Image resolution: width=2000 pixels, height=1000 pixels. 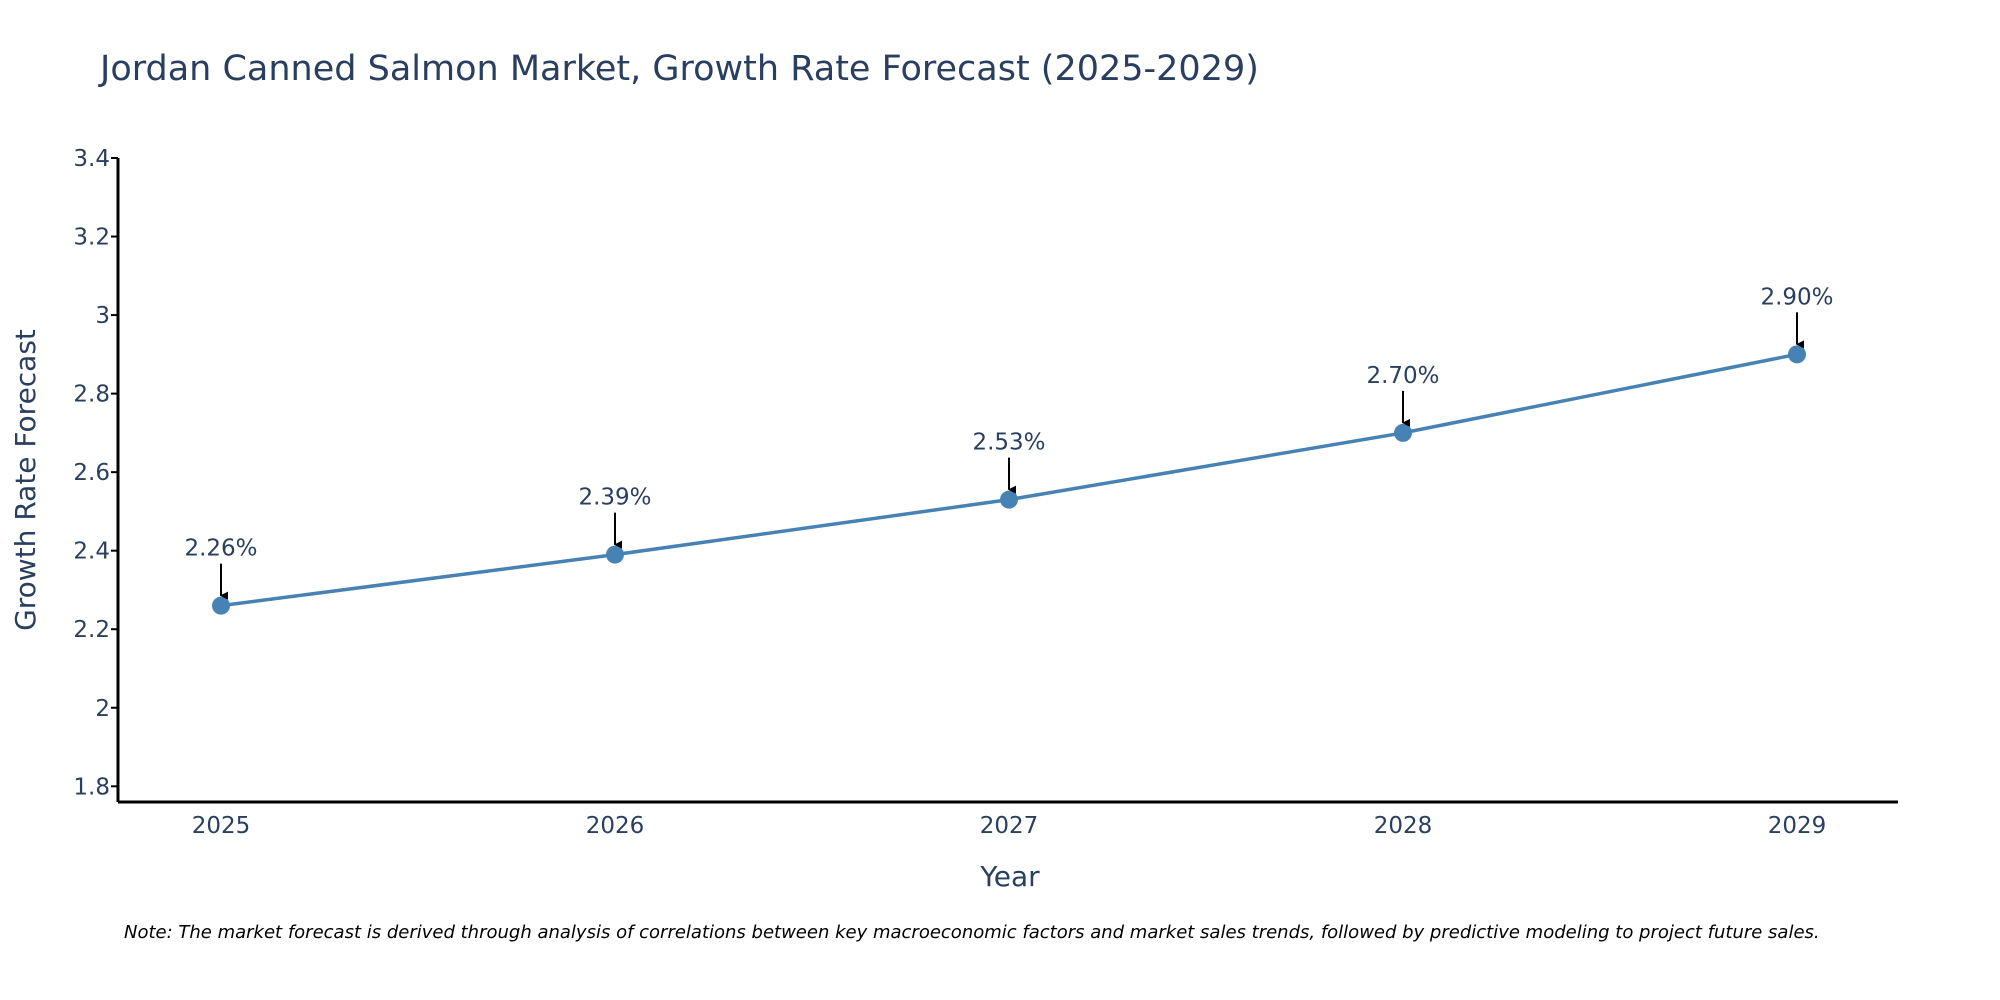 What do you see at coordinates (1009, 499) in the screenshot?
I see `data-point-2027` at bounding box center [1009, 499].